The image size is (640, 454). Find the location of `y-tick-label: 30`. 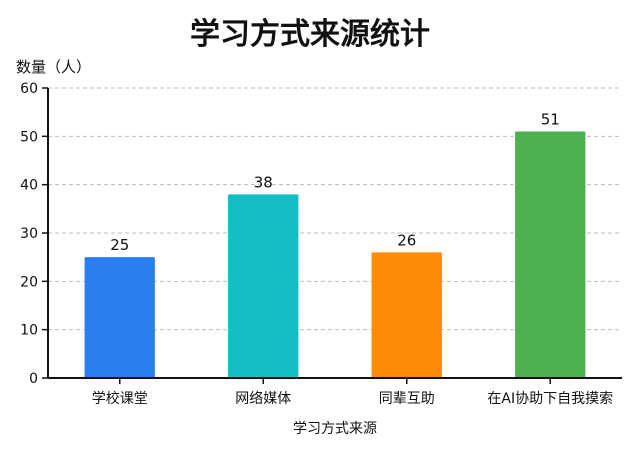

y-tick-label: 30 is located at coordinates (29, 234).